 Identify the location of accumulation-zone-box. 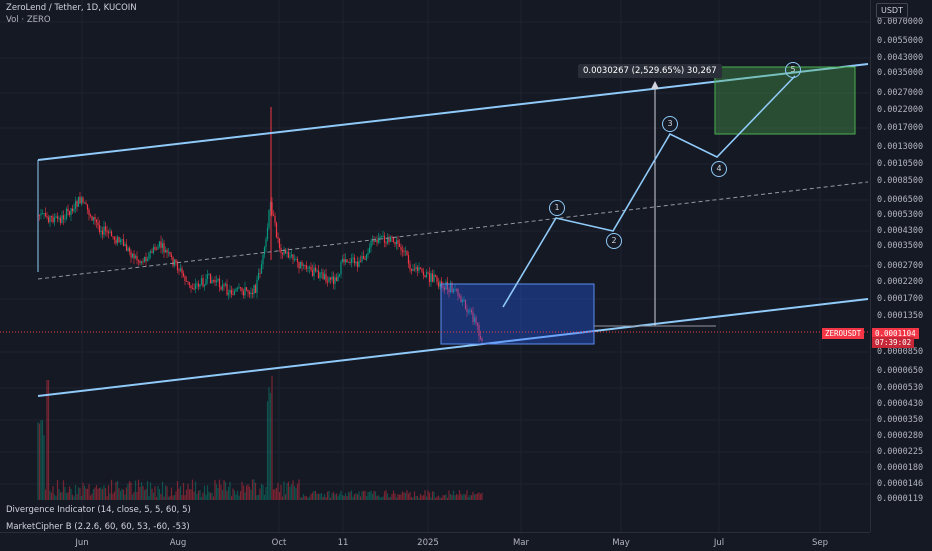
(517, 314).